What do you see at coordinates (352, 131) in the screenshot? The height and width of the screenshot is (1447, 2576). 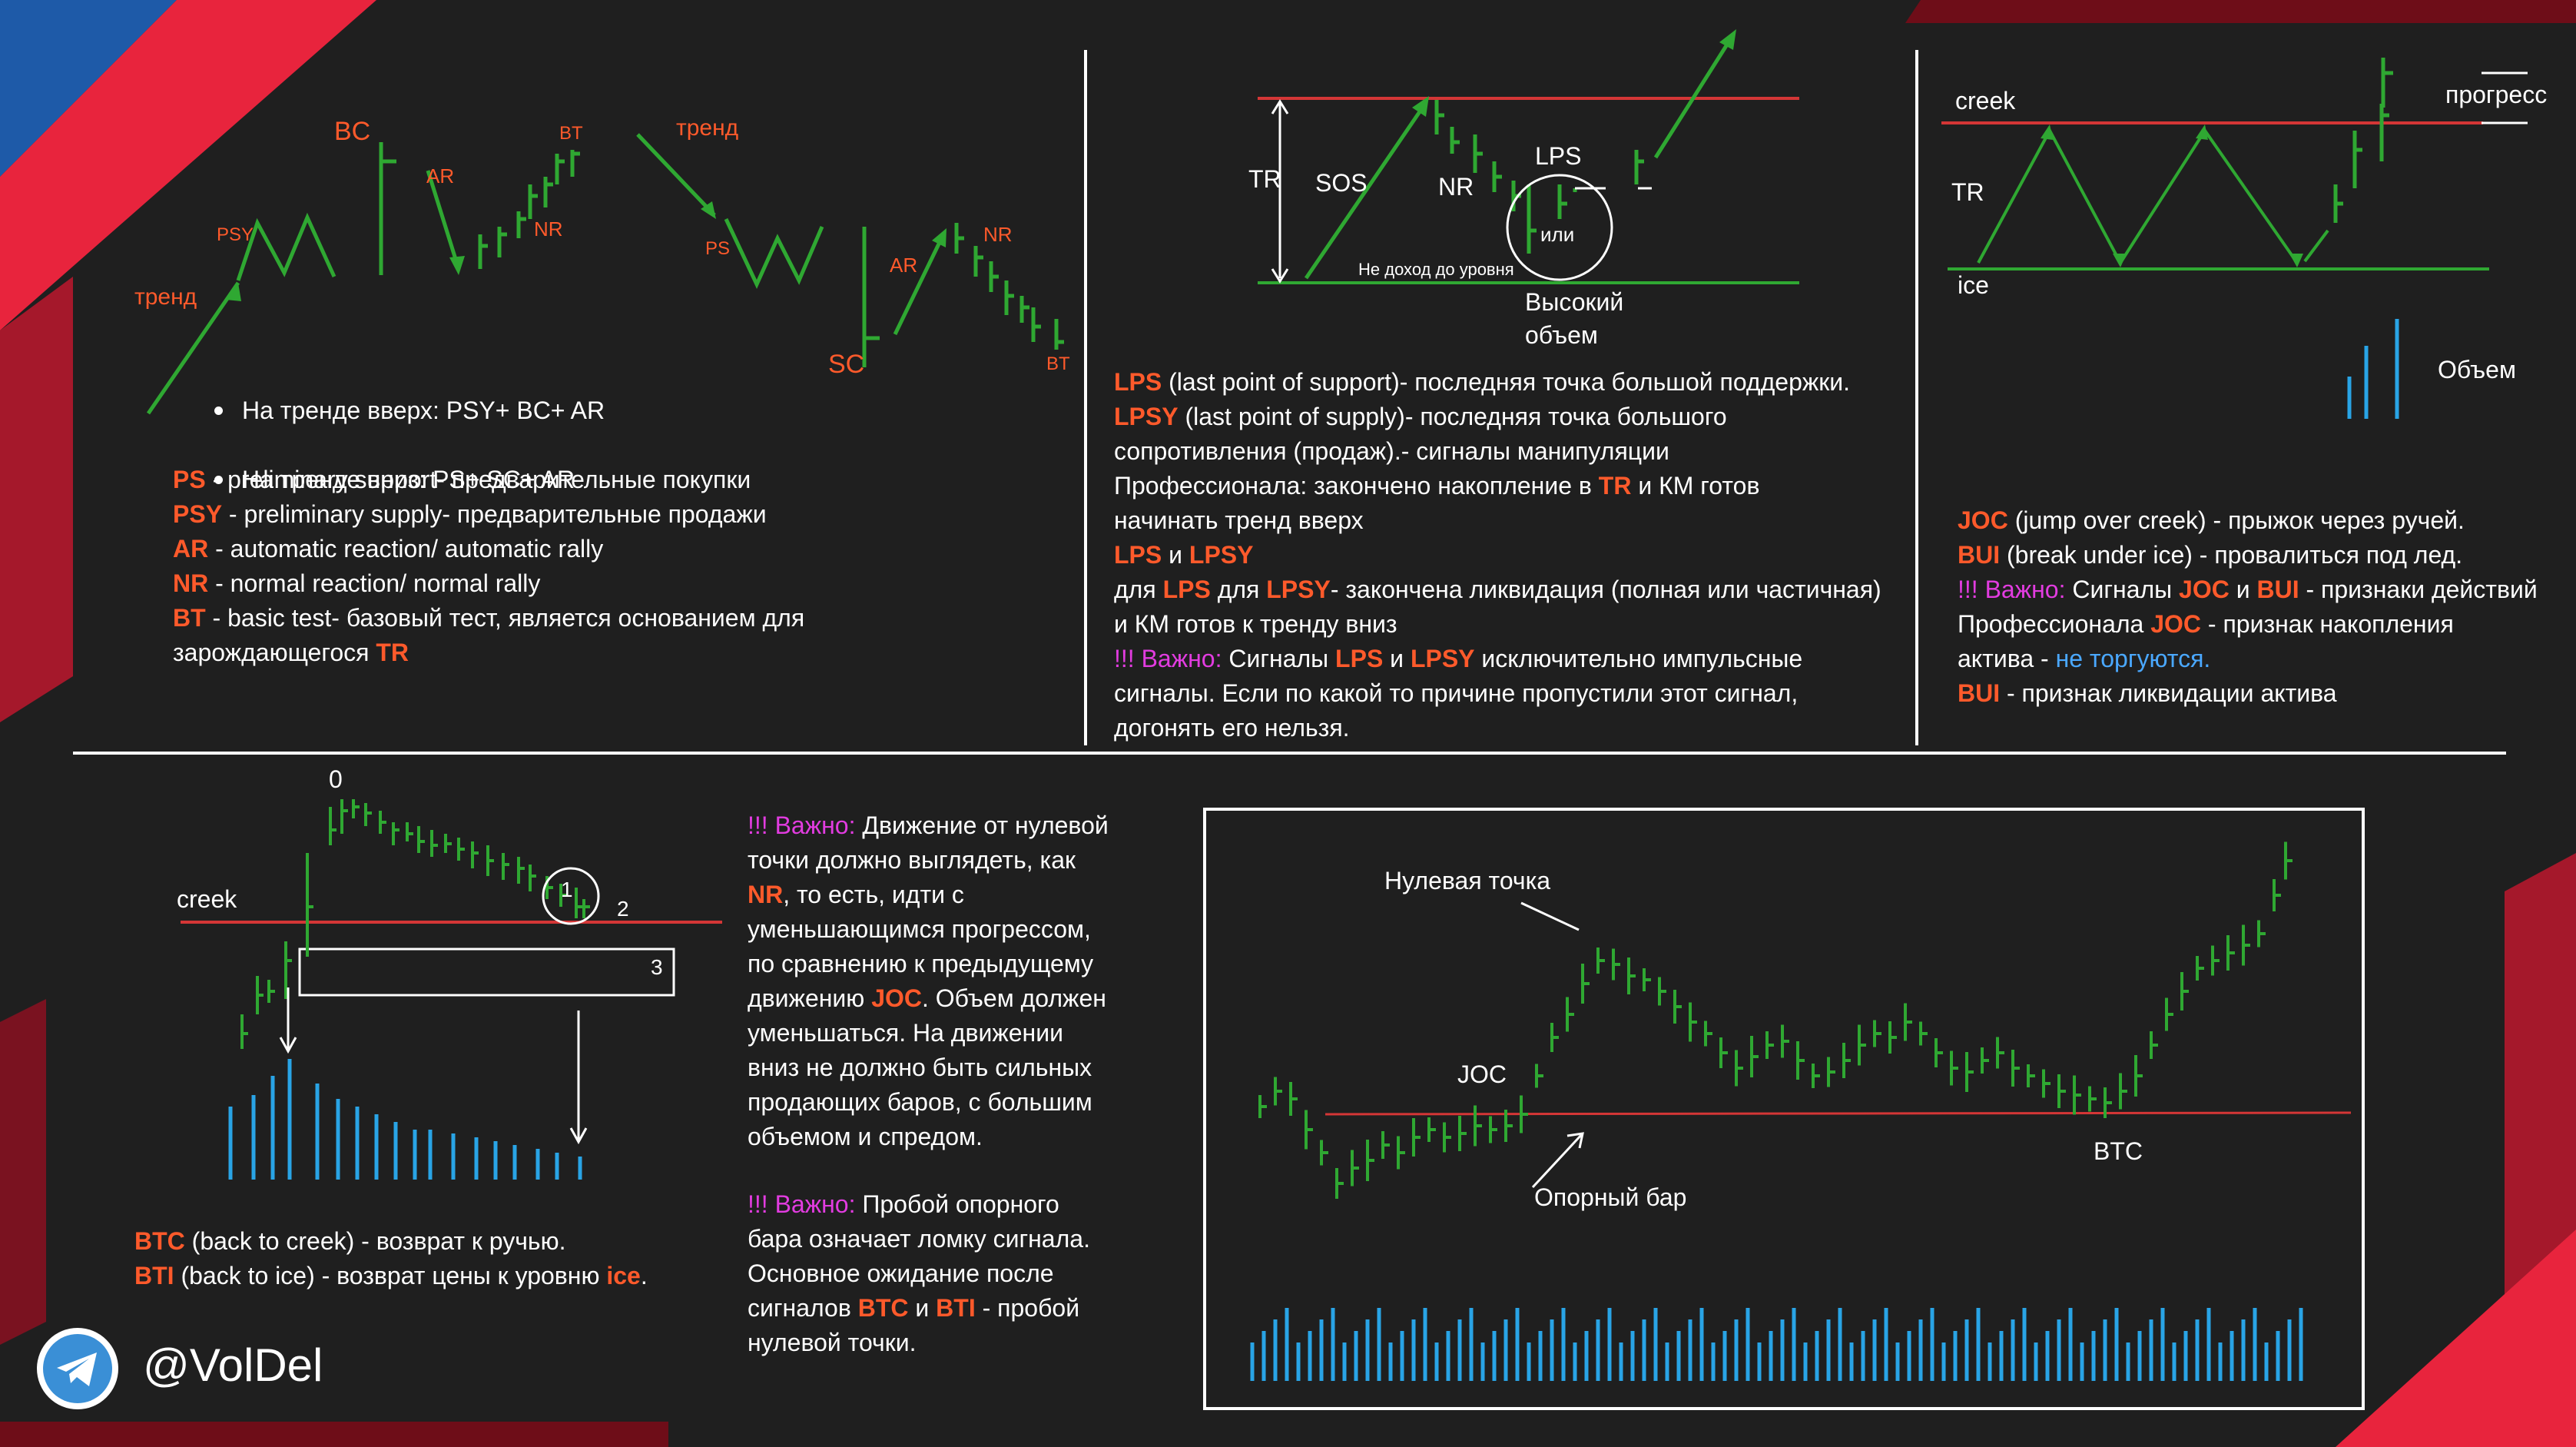 I see `label-bc: BC` at bounding box center [352, 131].